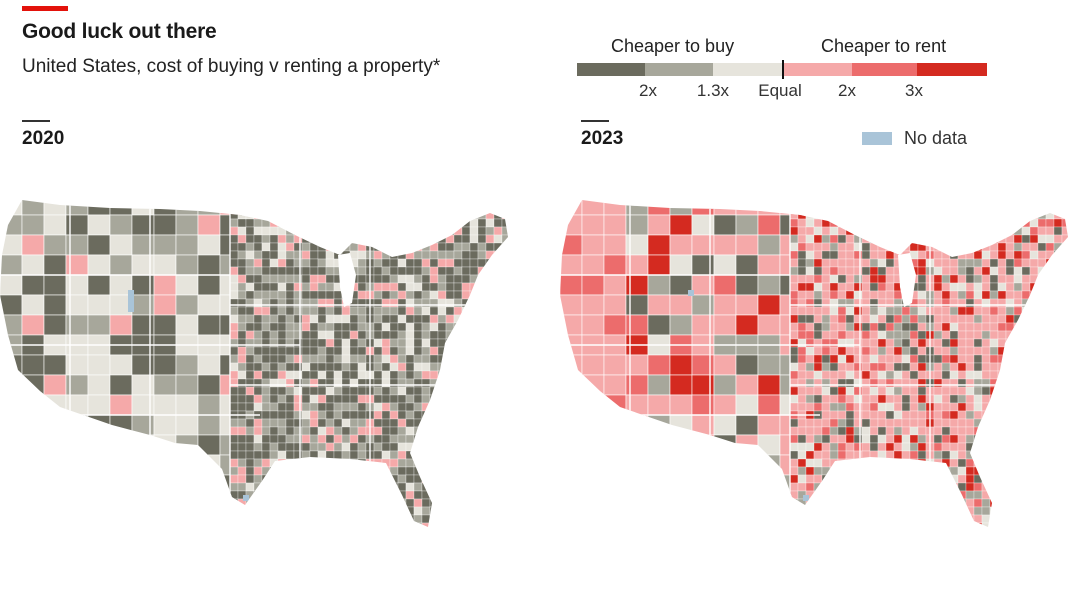 The width and height of the screenshot is (1076, 600). What do you see at coordinates (952, 69) in the screenshot?
I see `legend-swatch-rent-3x` at bounding box center [952, 69].